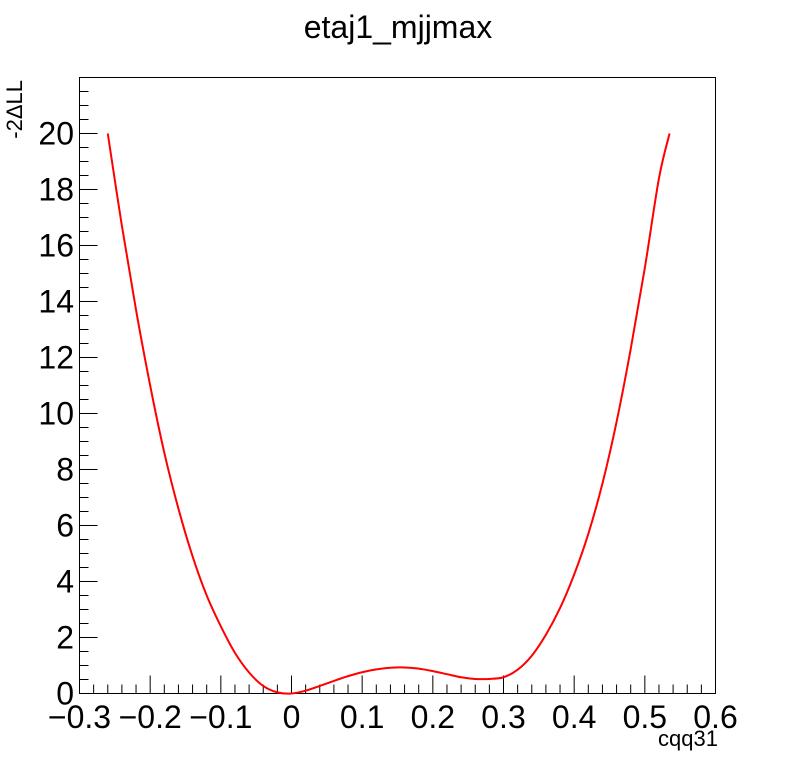 The width and height of the screenshot is (796, 777). I want to click on y-tick-label: 8, so click(65, 470).